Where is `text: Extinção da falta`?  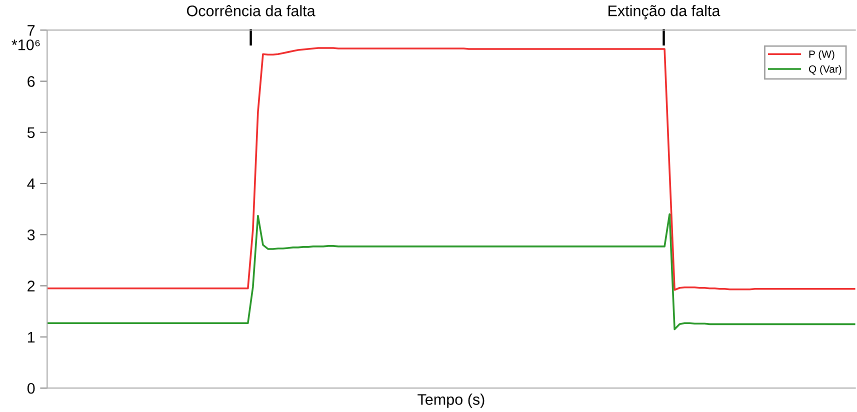 text: Extinção da falta is located at coordinates (664, 12).